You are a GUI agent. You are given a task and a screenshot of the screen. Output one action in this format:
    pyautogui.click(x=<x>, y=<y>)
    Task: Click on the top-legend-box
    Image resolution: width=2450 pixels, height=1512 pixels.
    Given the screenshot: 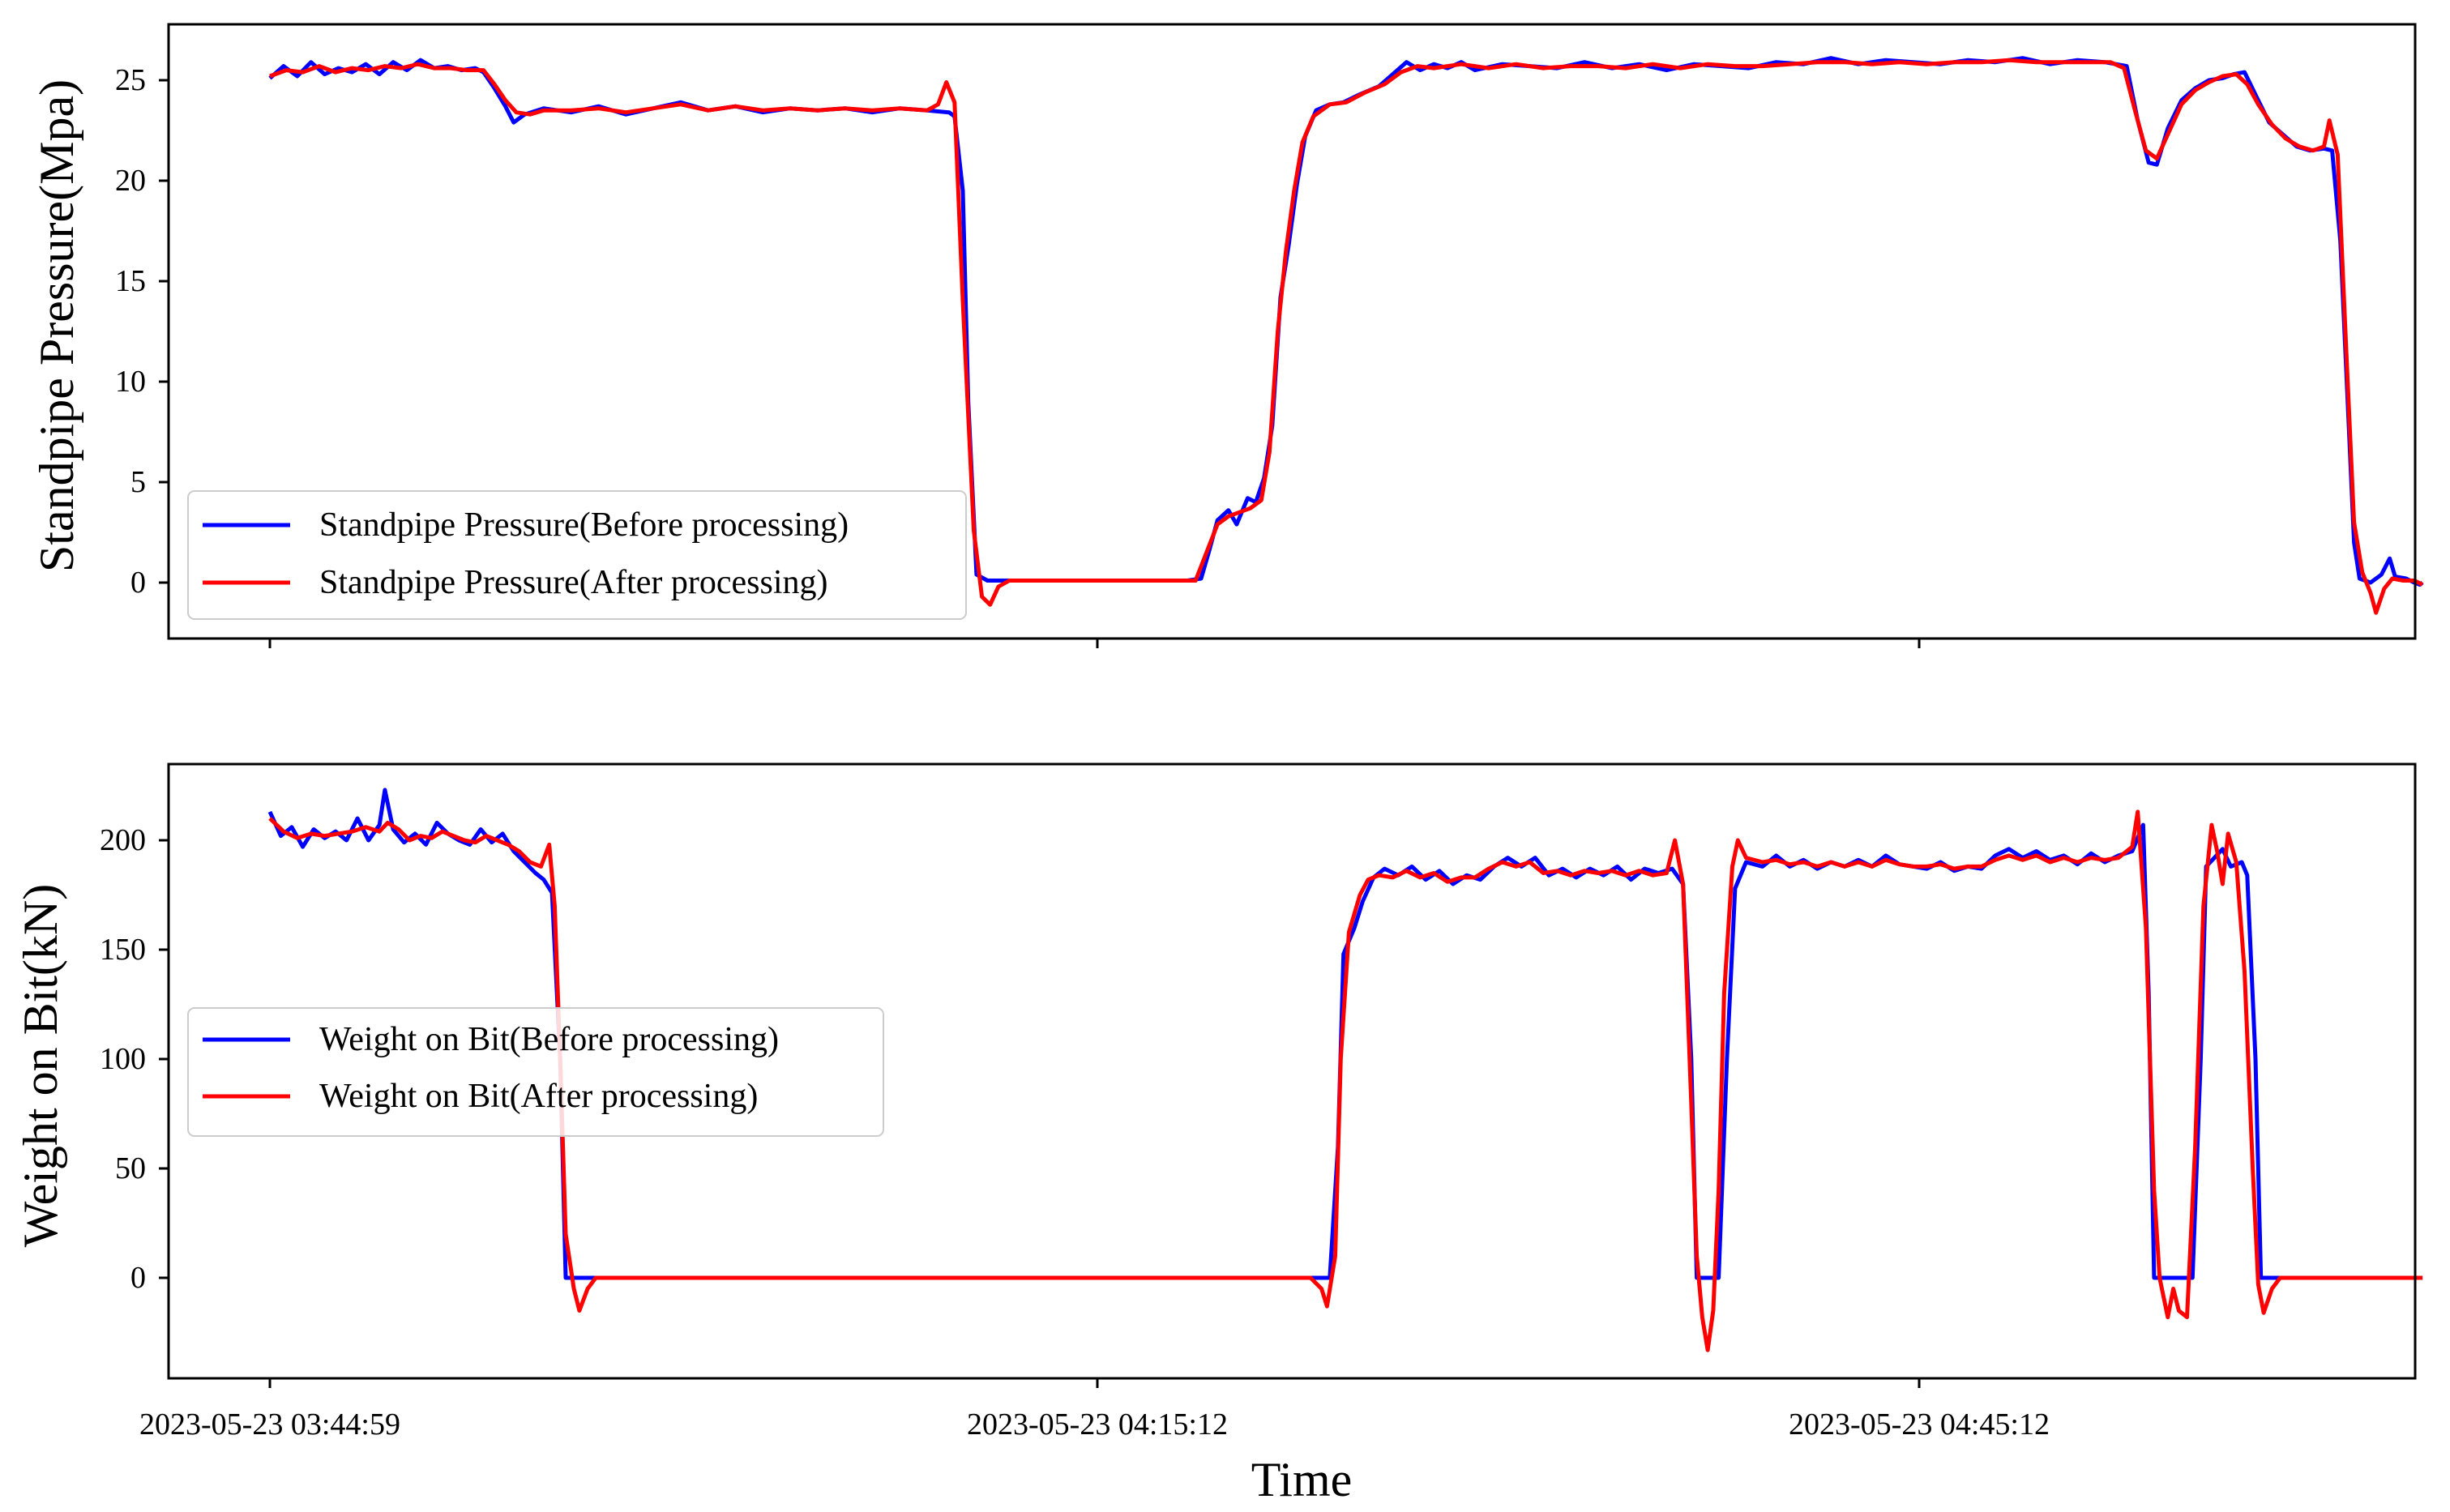 What is the action you would take?
    pyautogui.click(x=577, y=555)
    